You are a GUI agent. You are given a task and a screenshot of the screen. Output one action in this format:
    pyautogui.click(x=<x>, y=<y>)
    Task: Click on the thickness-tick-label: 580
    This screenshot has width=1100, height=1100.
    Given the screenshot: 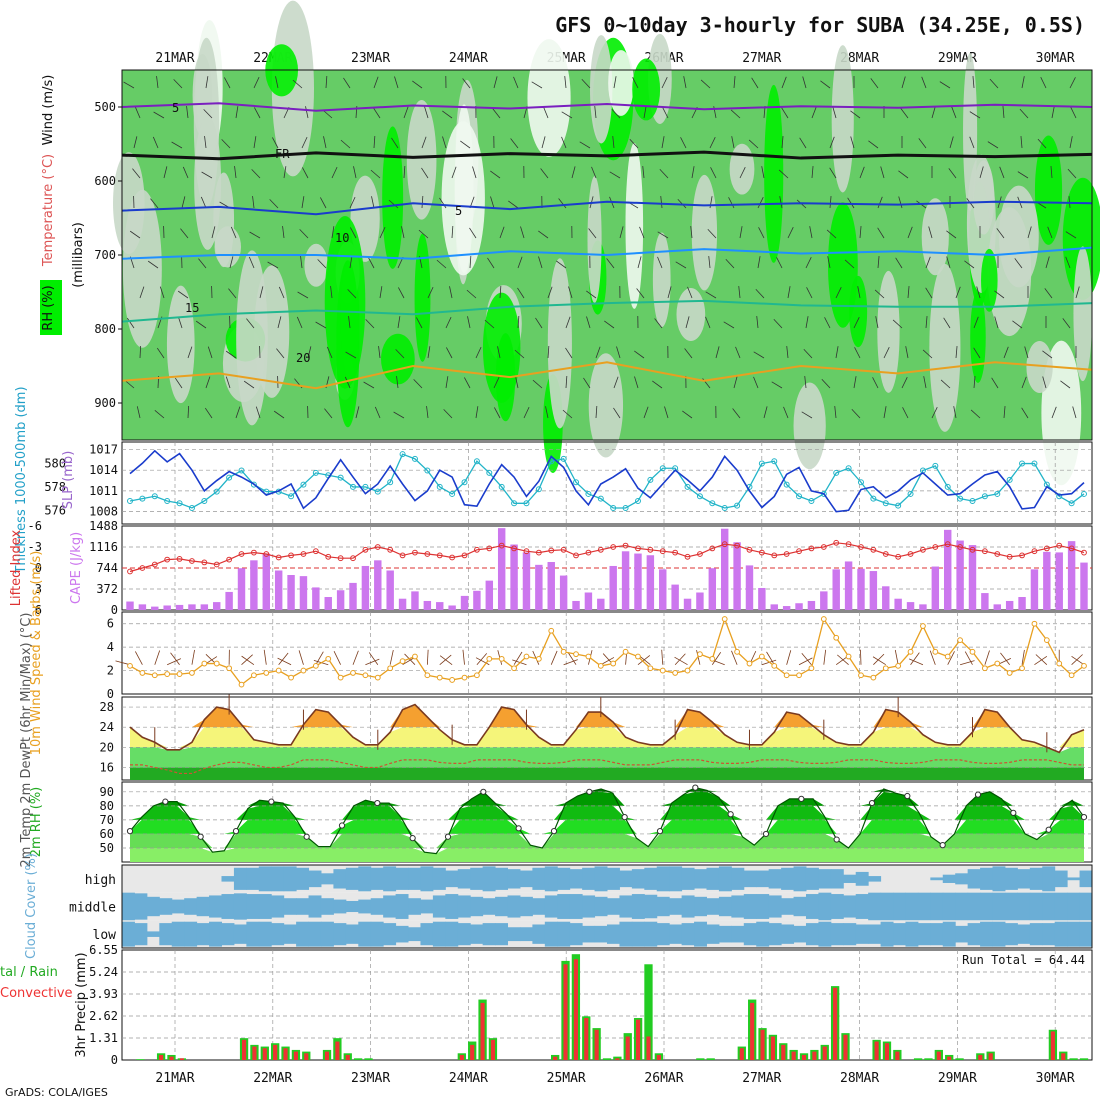 What is the action you would take?
    pyautogui.click(x=55, y=464)
    